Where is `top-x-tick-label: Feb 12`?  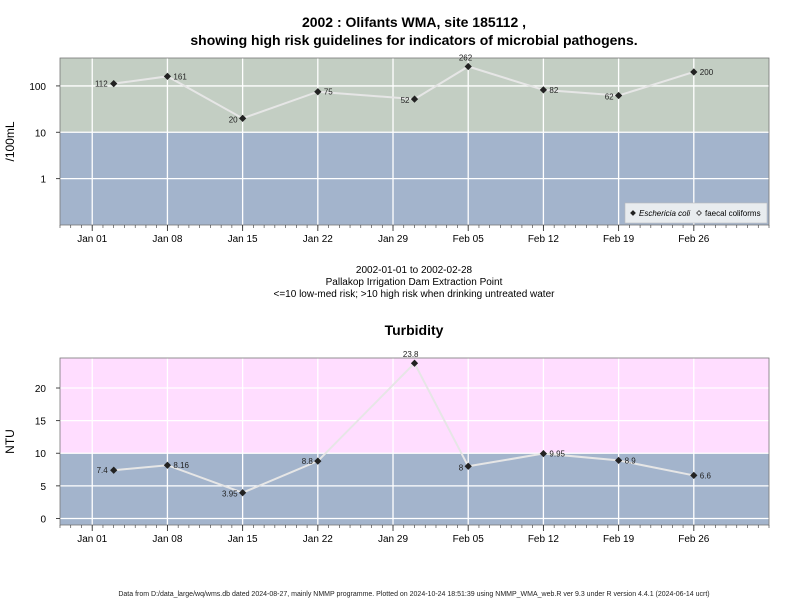
top-x-tick-label: Feb 12 is located at coordinates (544, 239).